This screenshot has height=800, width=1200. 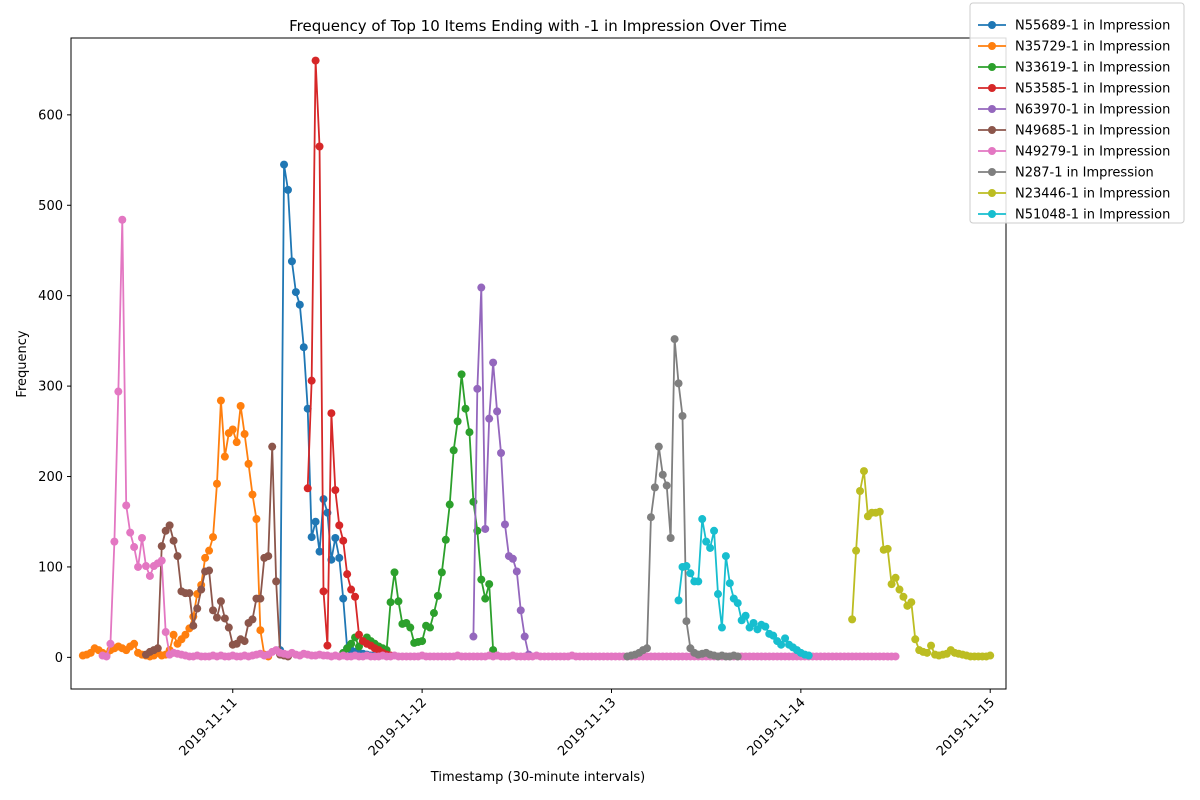 I want to click on legend-item: N33619-1 in Impression, so click(x=1074, y=68).